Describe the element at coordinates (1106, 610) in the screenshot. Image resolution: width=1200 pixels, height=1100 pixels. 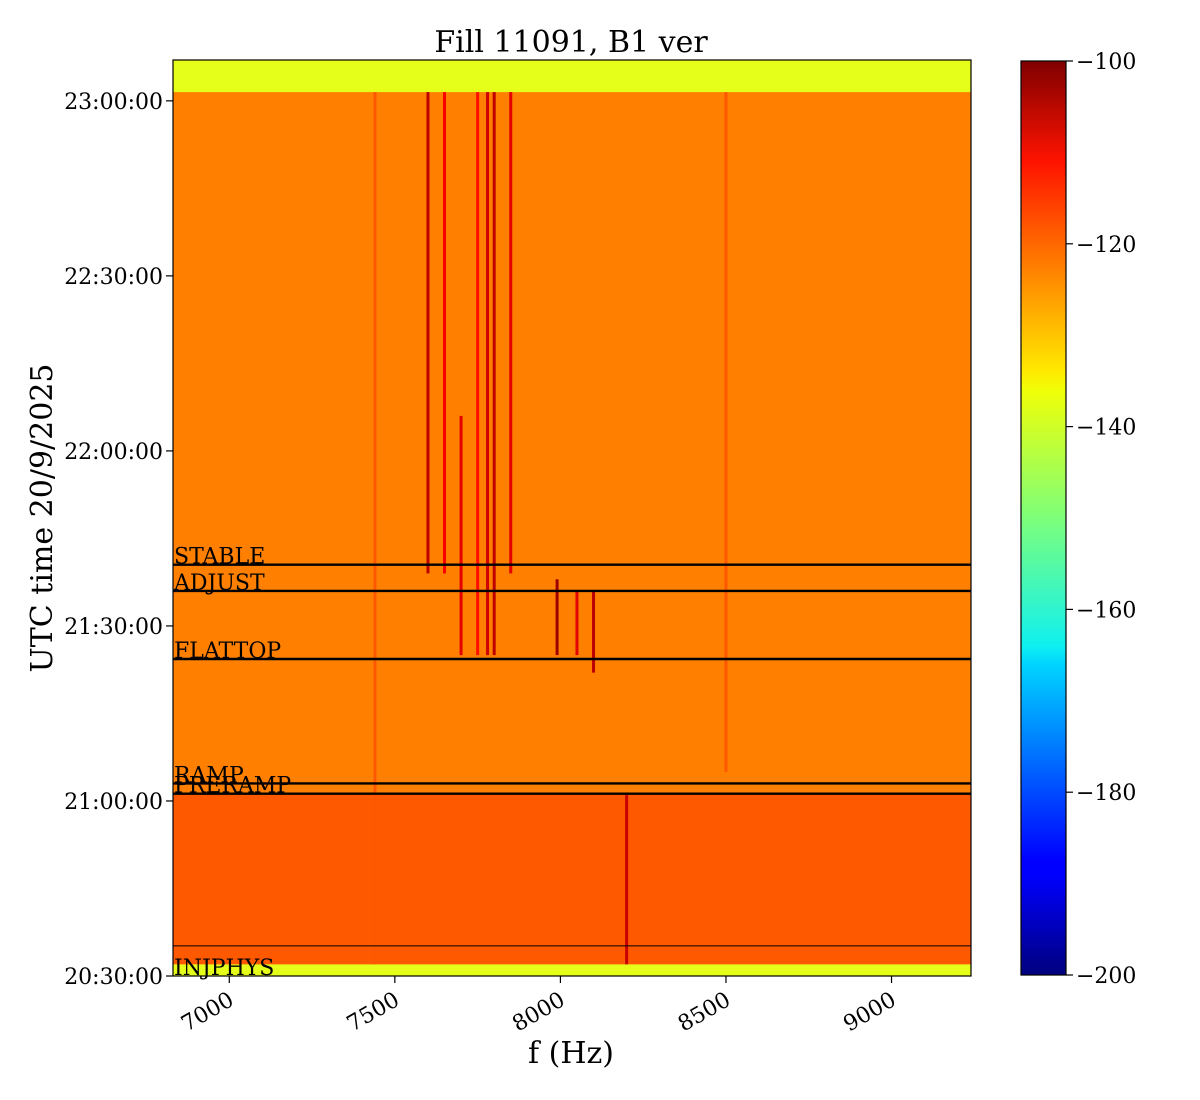
I see `colorbar-tick-label: −160` at that location.